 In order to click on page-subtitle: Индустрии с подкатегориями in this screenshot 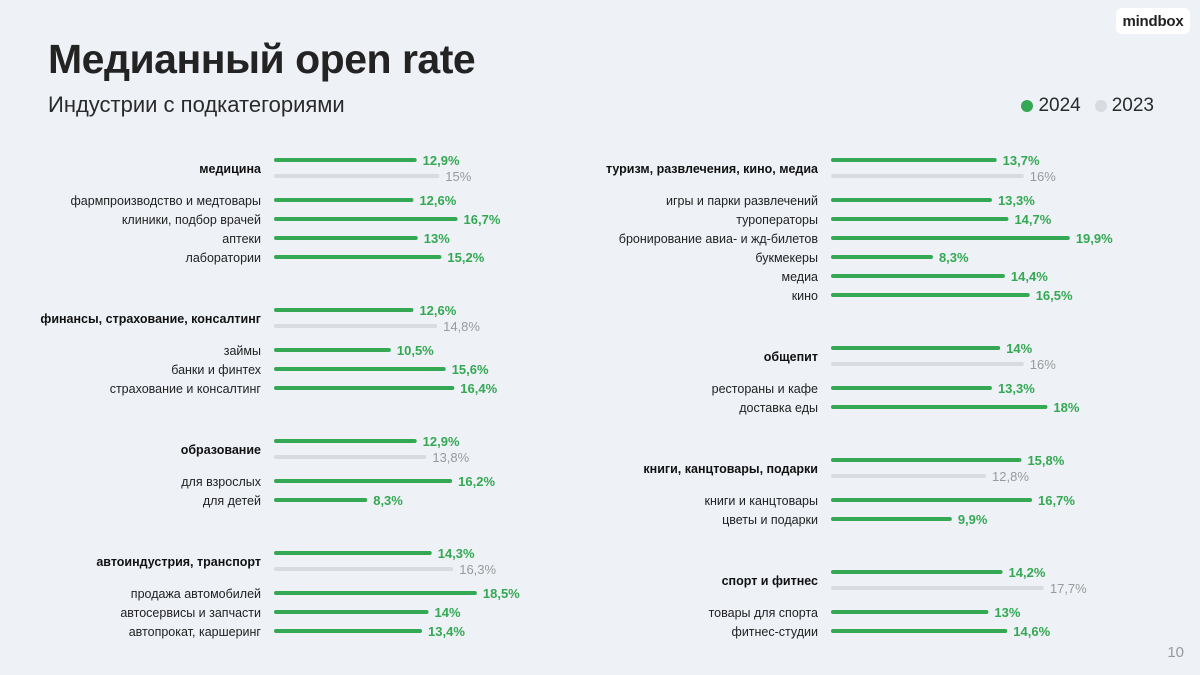, I will do `click(196, 104)`.